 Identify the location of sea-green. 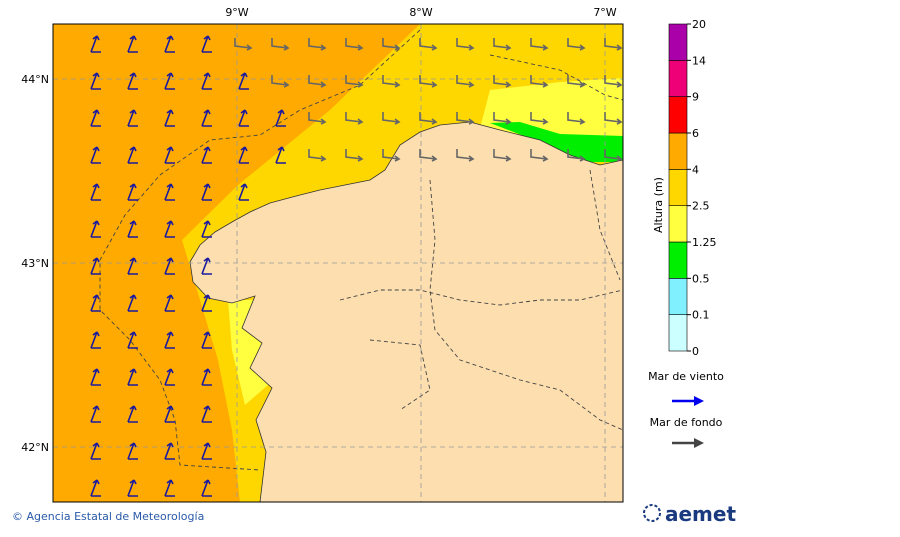
(556, 142).